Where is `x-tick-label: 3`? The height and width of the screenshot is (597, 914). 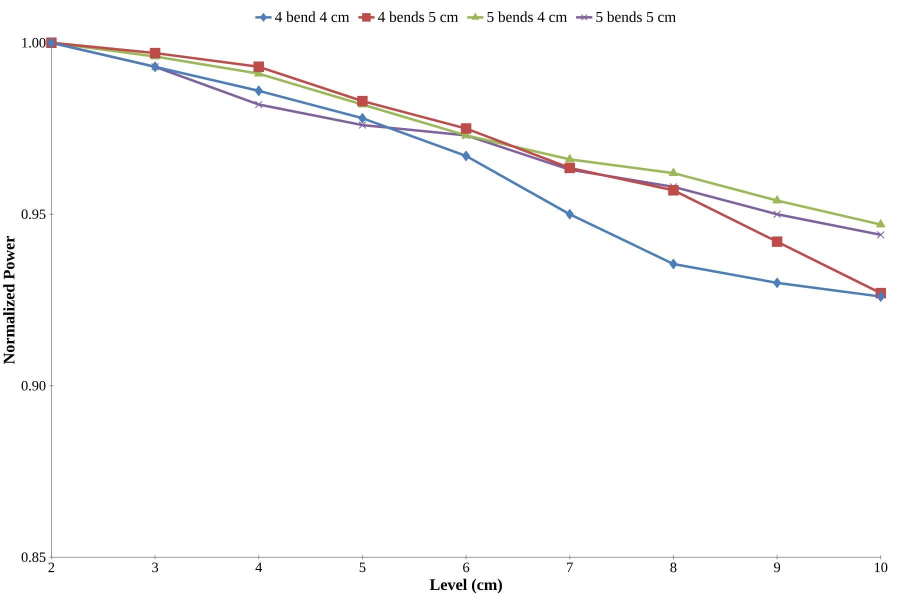
x-tick-label: 3 is located at coordinates (155, 567).